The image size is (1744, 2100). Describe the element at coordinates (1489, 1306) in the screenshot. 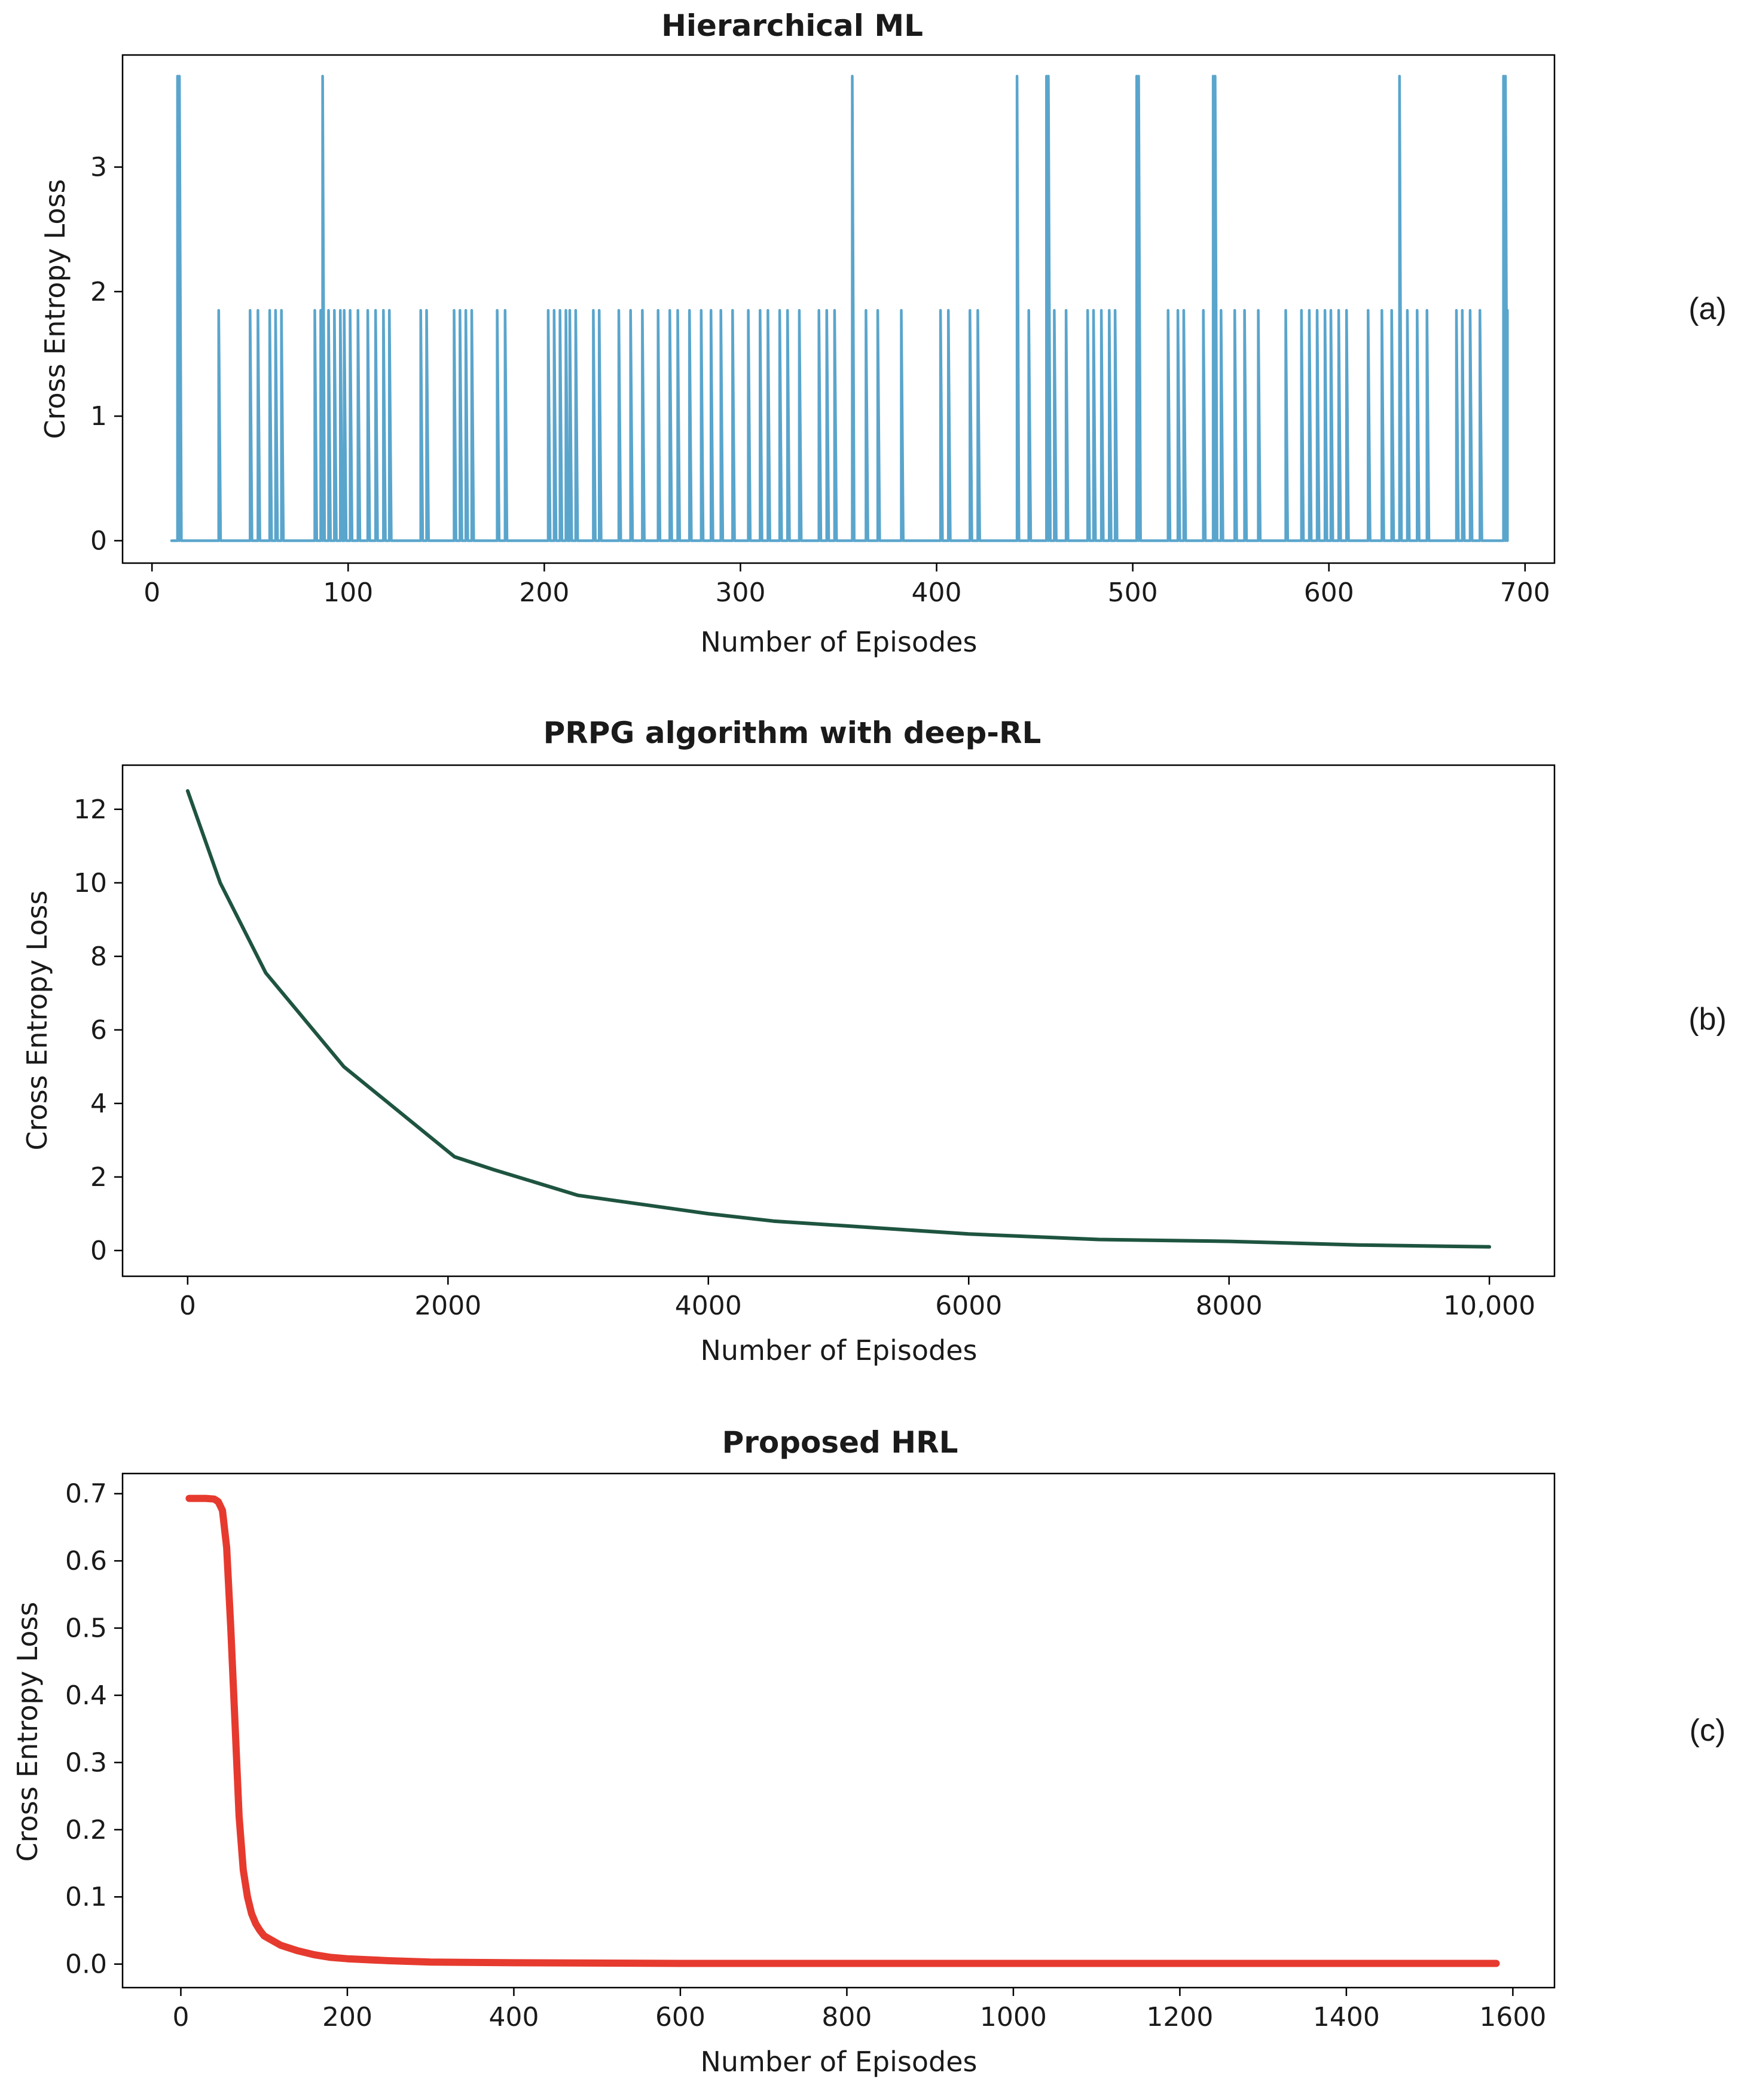

I see `x-tick-label: 10,000` at that location.